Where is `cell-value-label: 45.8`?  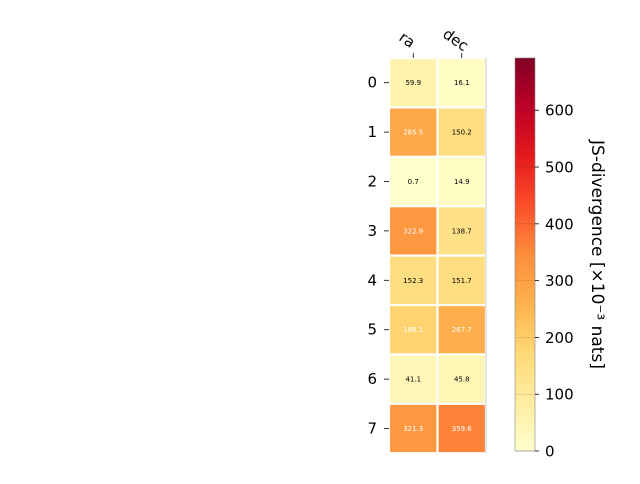
cell-value-label: 45.8 is located at coordinates (462, 380).